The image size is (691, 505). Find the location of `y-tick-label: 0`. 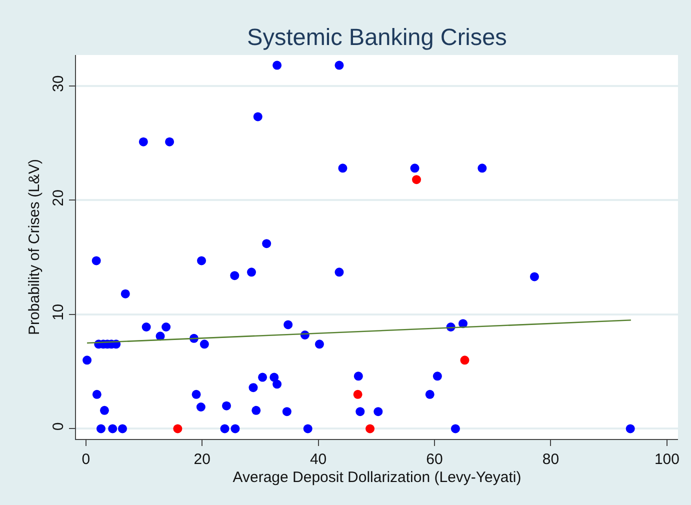

y-tick-label: 0 is located at coordinates (58, 426).